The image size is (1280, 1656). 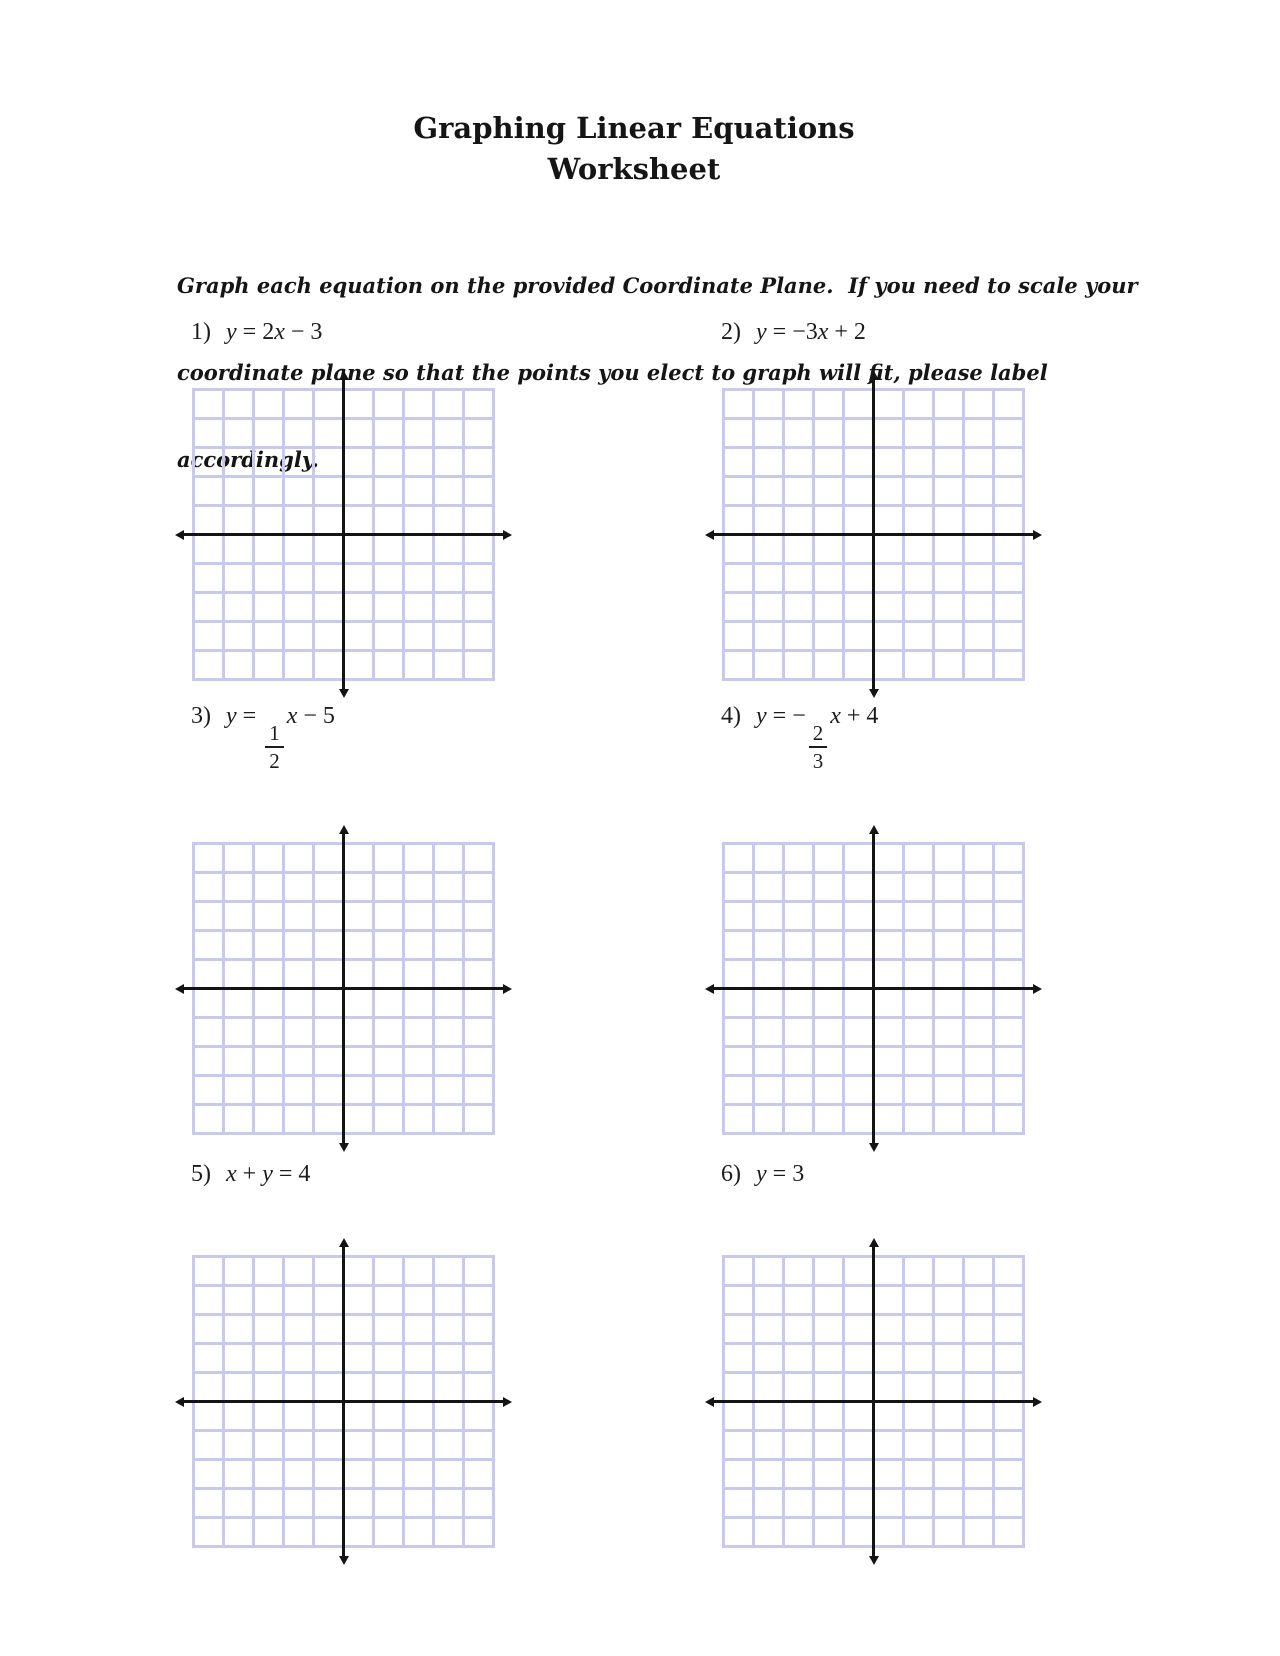 I want to click on page-title: Graphing Linear Equations Worksheet, so click(x=634, y=149).